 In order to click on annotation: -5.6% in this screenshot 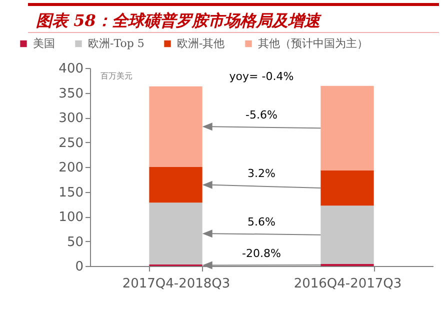, I will do `click(262, 115)`.